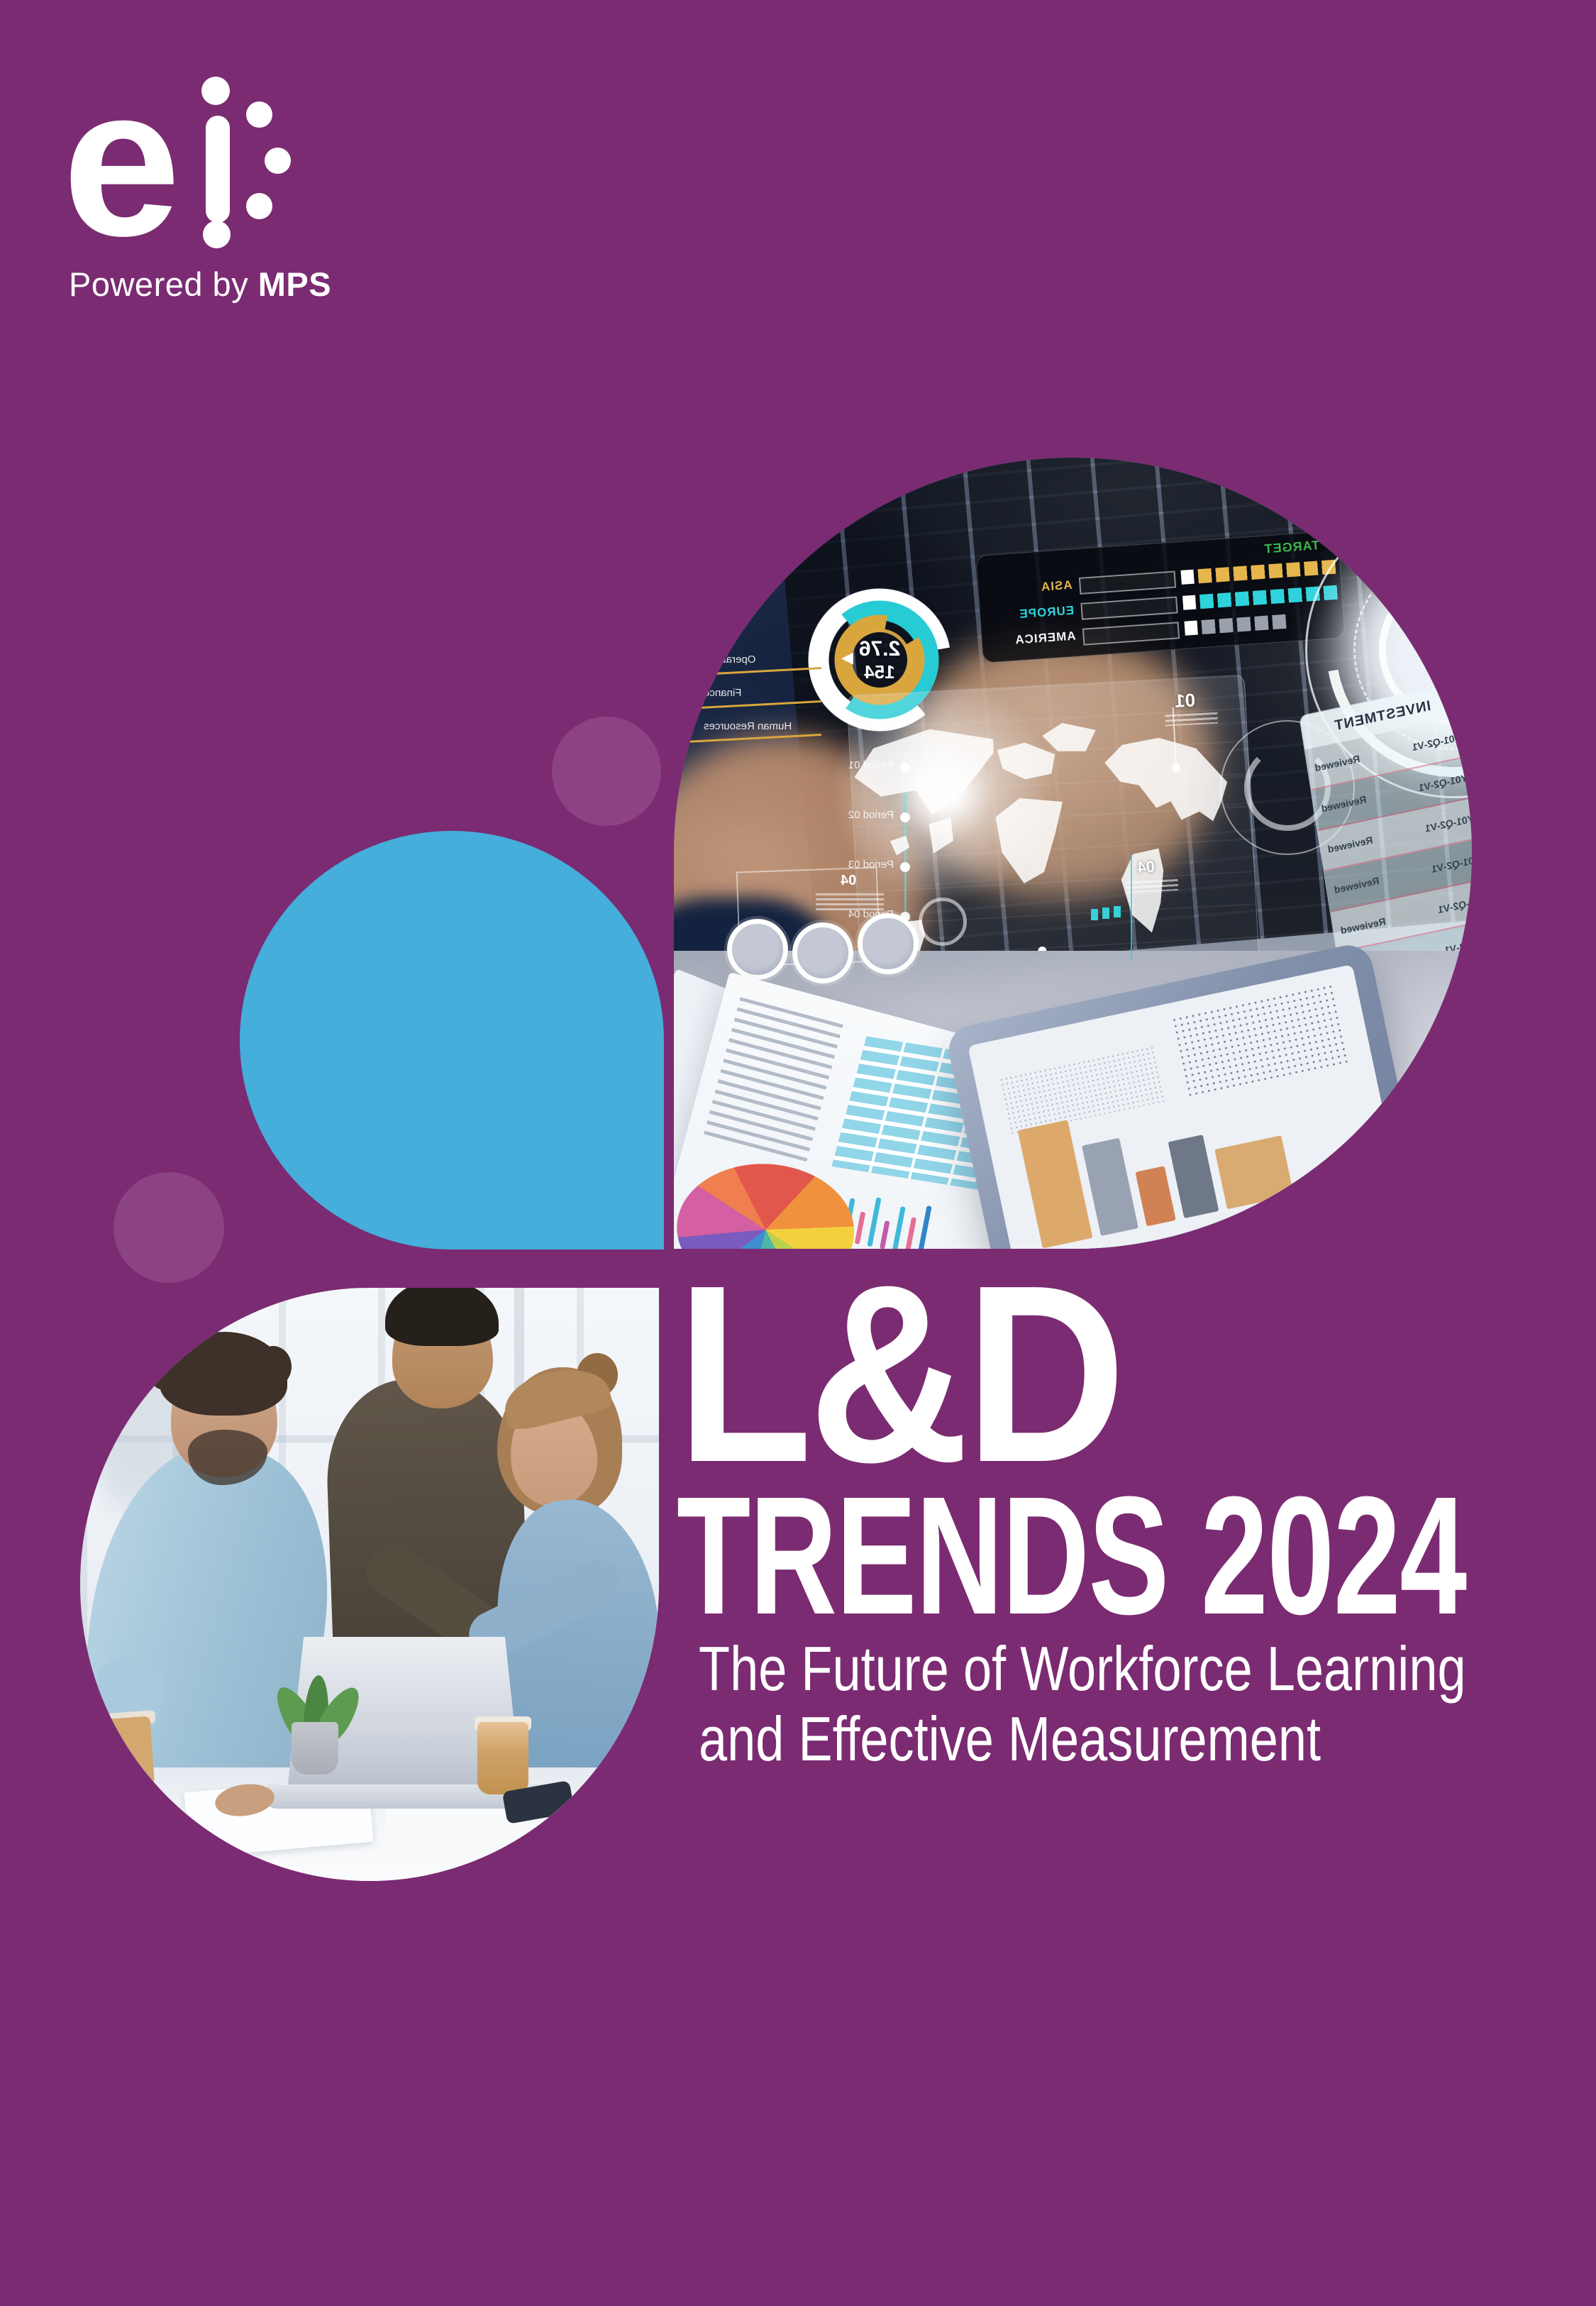  What do you see at coordinates (370, 1585) in the screenshot?
I see `team-photo-blob` at bounding box center [370, 1585].